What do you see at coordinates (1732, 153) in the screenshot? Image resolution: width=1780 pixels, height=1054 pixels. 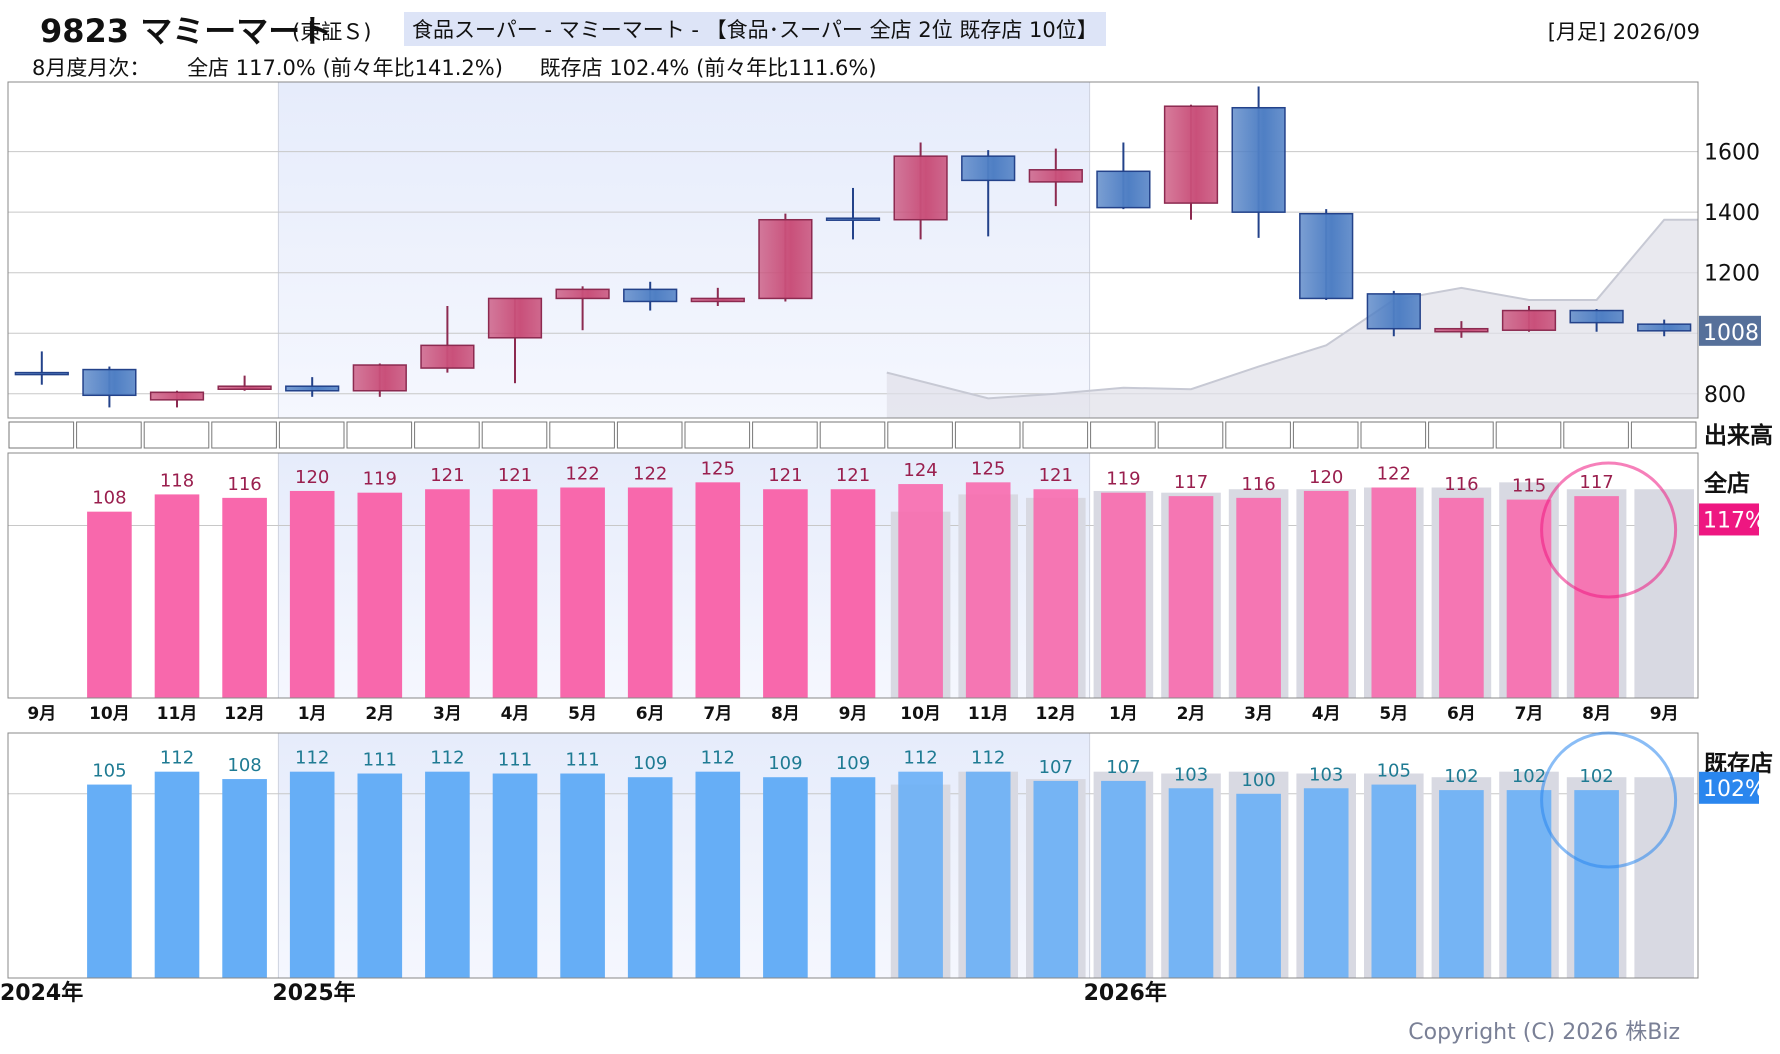 I see `price-tick-label: 1600` at bounding box center [1732, 153].